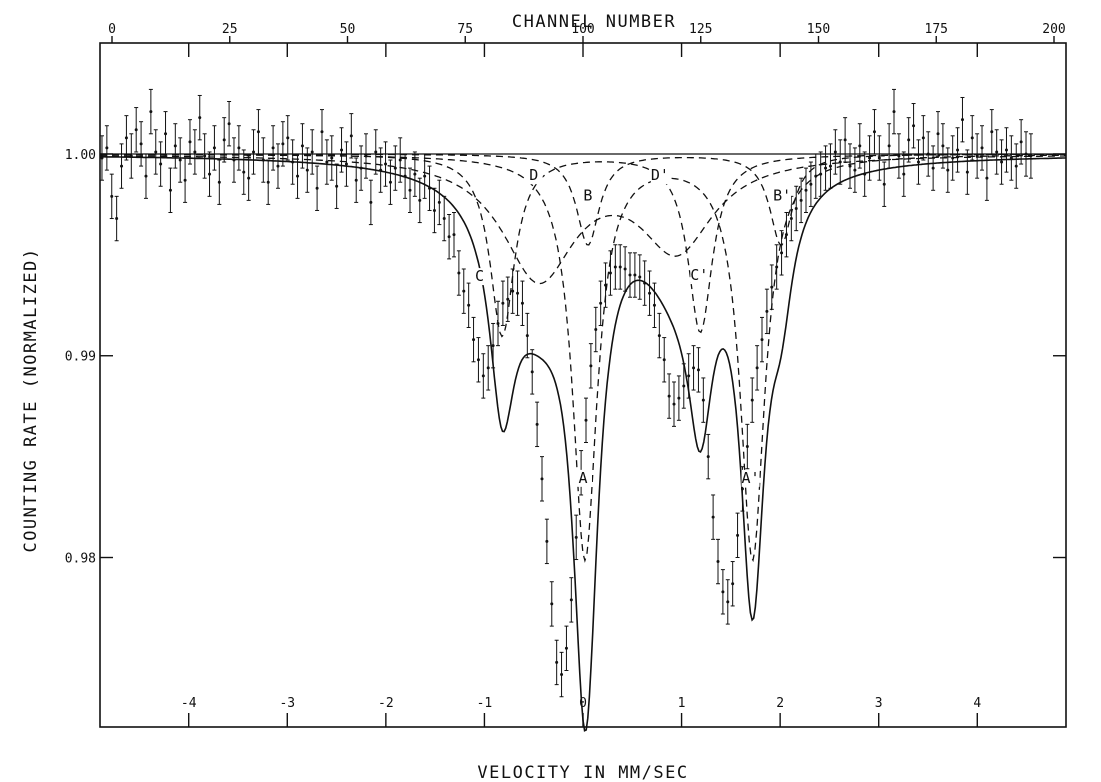 The height and width of the screenshot is (782, 1101). Describe the element at coordinates (879, 703) in the screenshot. I see `x-tick-label: 3` at that location.